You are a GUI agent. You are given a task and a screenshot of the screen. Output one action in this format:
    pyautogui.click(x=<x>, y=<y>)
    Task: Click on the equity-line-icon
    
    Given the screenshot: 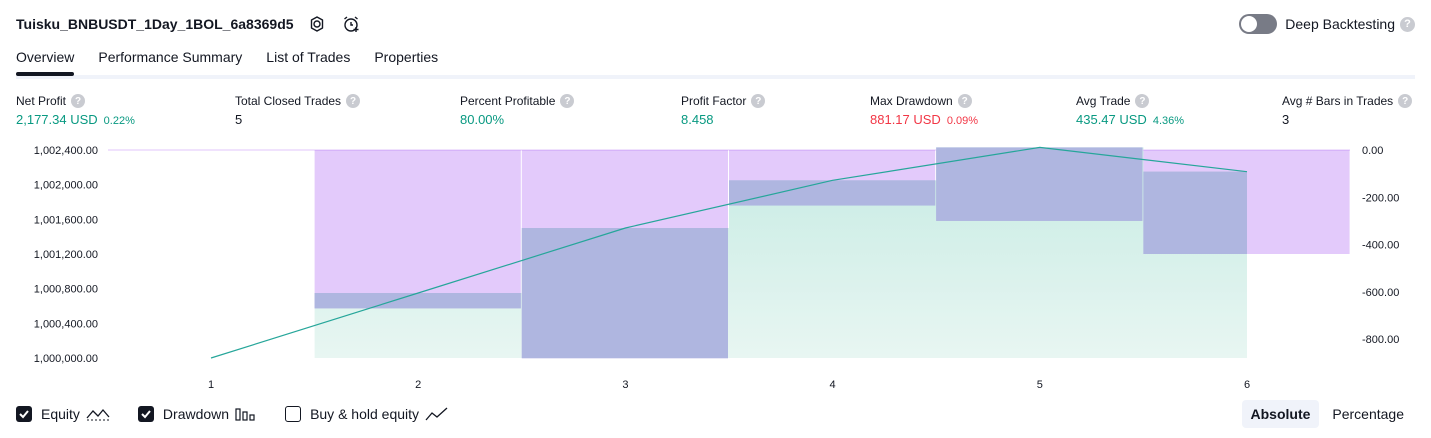 What is the action you would take?
    pyautogui.click(x=98, y=414)
    